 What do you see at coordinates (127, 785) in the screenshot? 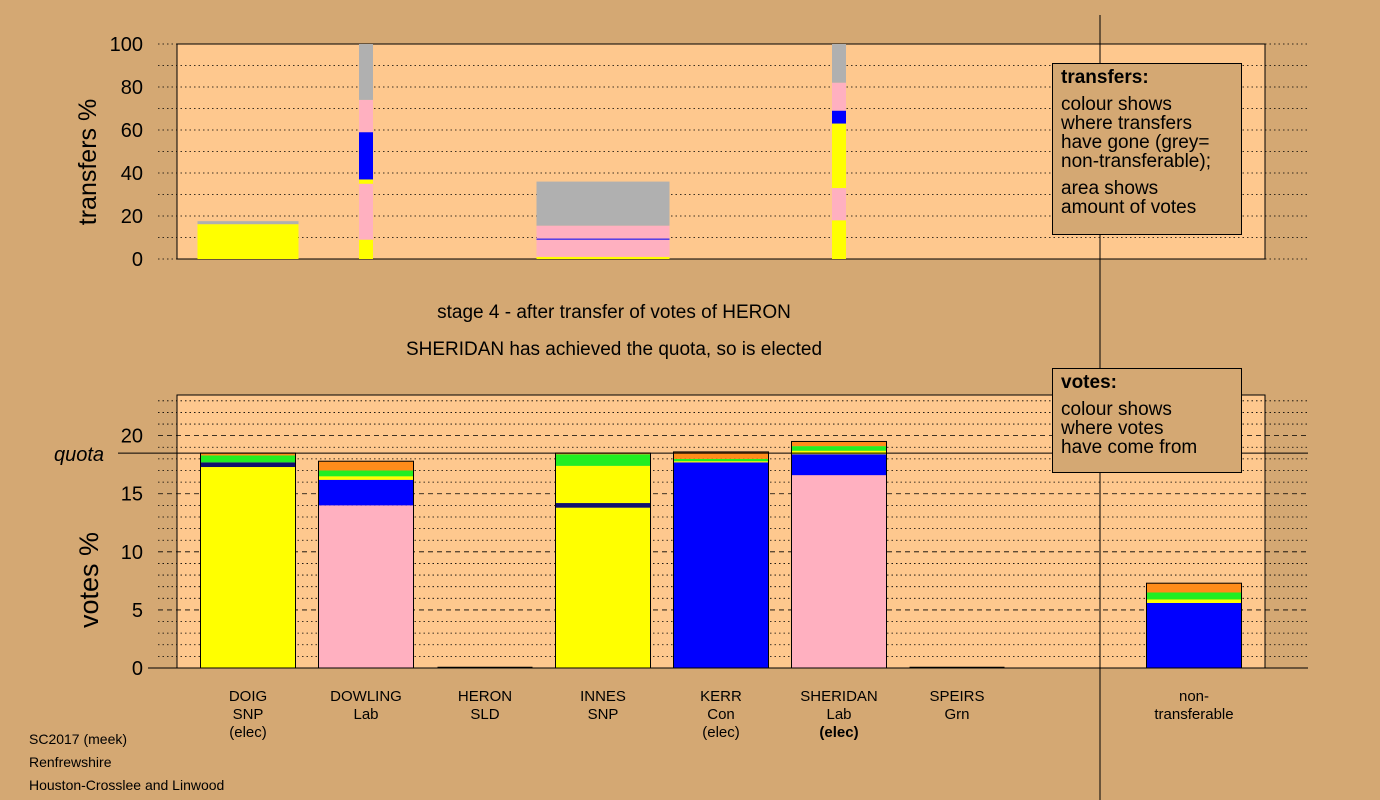
I see `footer-ward: Houston-Crosslee and Linwood` at bounding box center [127, 785].